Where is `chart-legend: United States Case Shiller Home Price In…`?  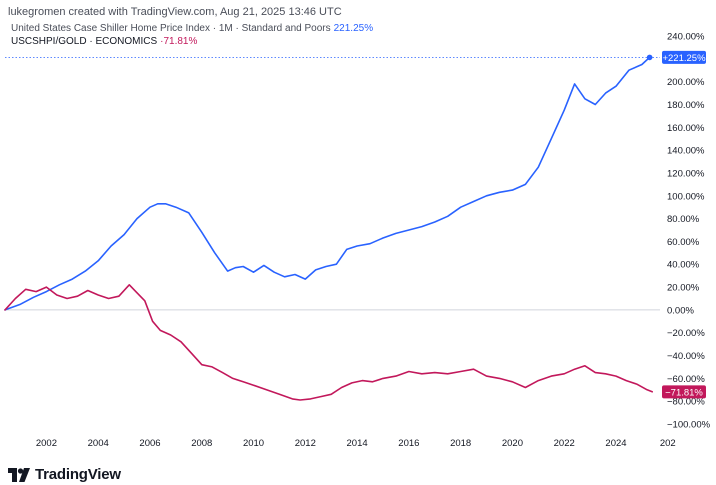
chart-legend: United States Case Shiller Home Price In… is located at coordinates (192, 35).